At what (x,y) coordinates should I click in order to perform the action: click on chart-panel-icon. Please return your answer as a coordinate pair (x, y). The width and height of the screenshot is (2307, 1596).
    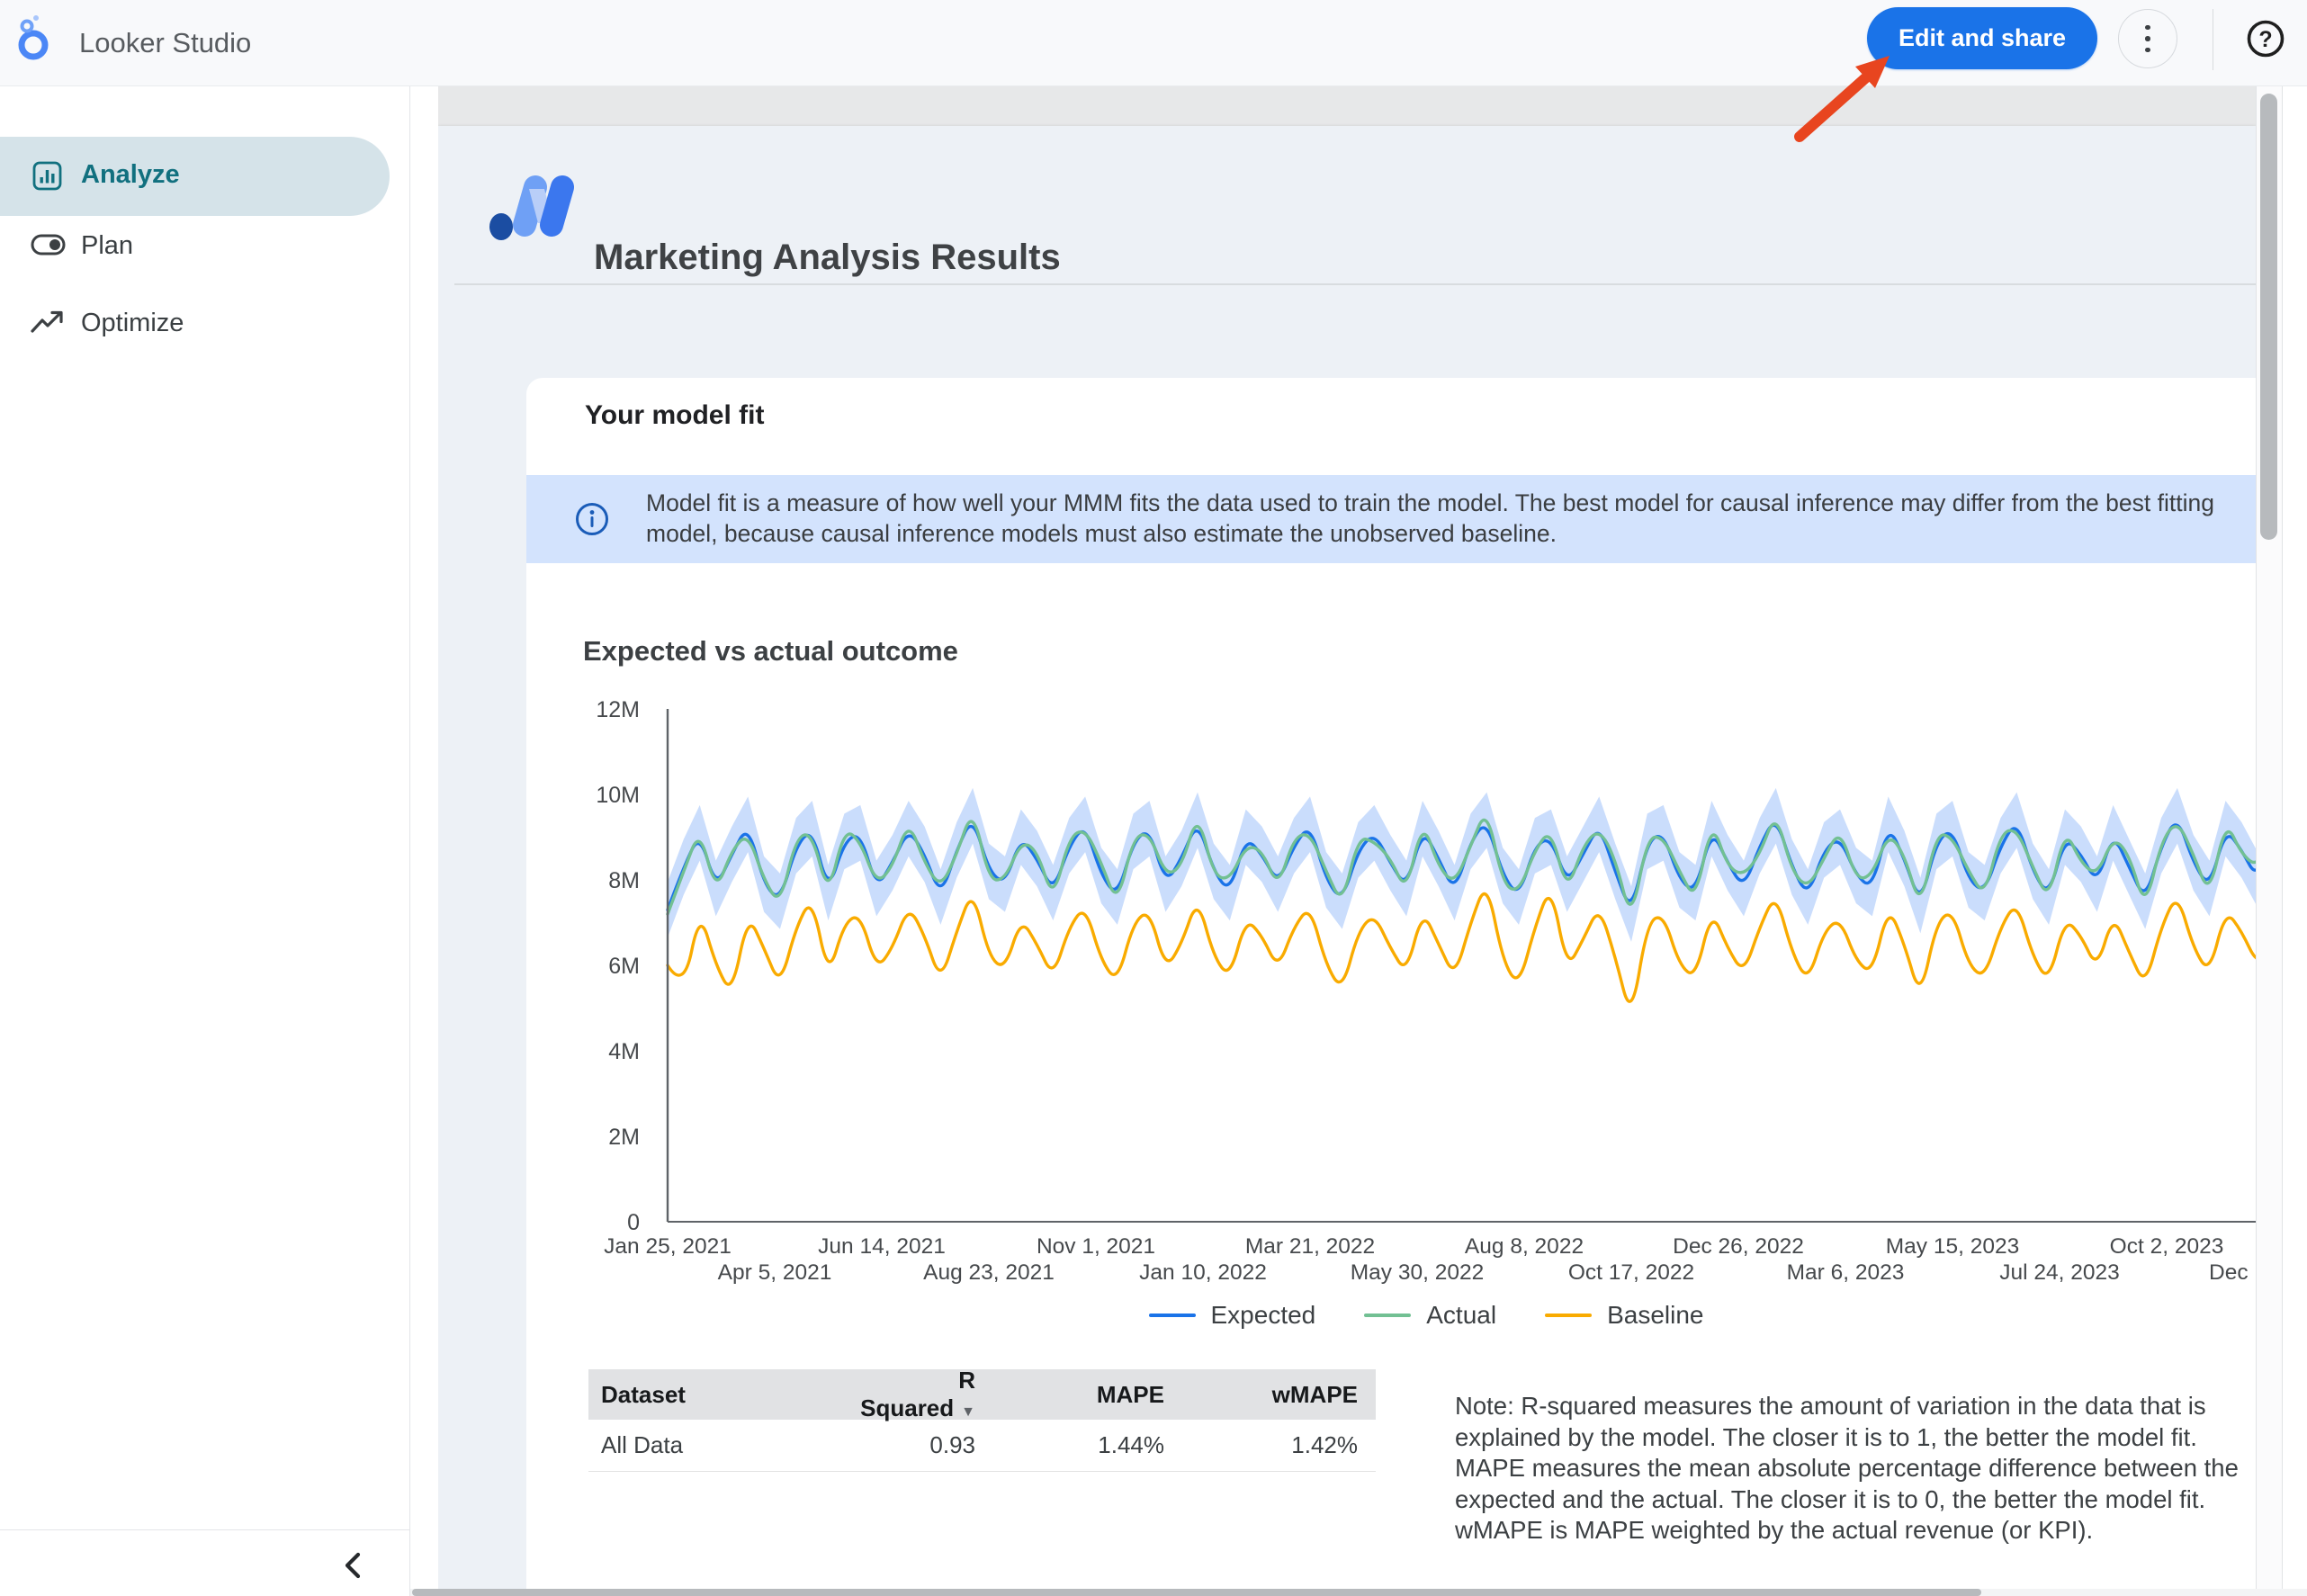
    Looking at the image, I should click on (47, 176).